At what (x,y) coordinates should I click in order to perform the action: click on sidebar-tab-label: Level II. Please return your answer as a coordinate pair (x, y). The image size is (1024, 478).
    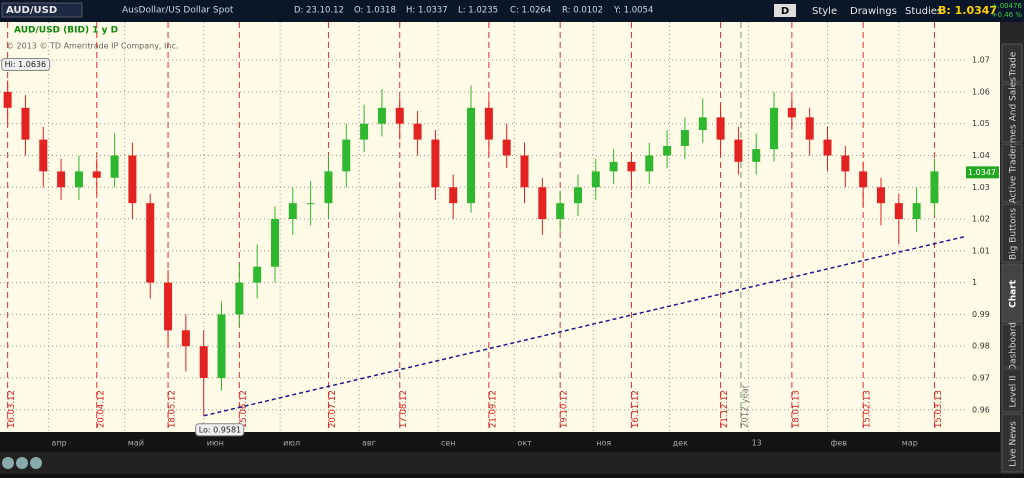
    Looking at the image, I should click on (1014, 392).